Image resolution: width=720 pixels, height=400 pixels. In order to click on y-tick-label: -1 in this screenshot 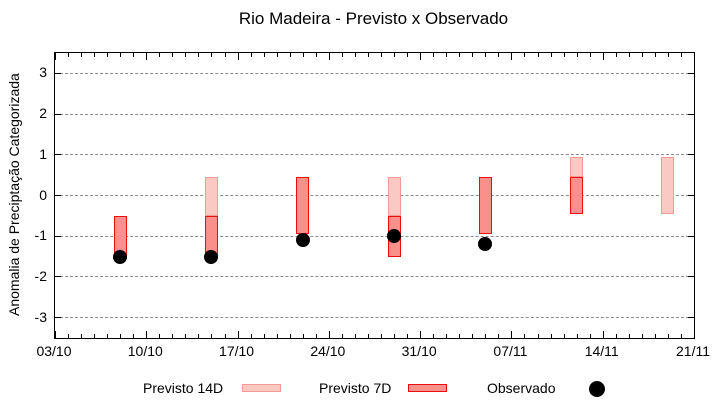, I will do `click(40, 235)`.